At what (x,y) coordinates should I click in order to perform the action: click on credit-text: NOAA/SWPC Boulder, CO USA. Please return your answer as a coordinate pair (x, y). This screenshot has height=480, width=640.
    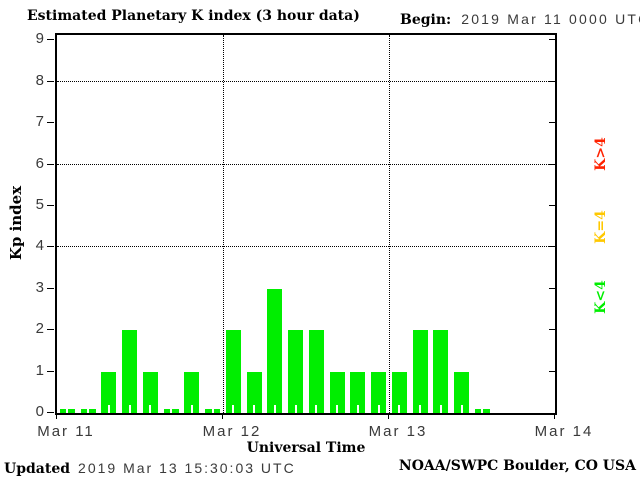
    Looking at the image, I should click on (517, 466).